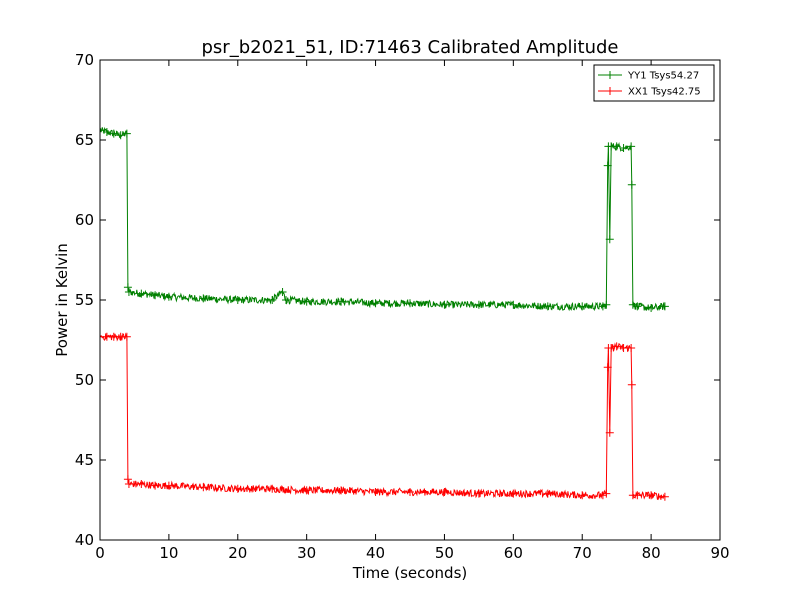  What do you see at coordinates (582, 553) in the screenshot?
I see `x-tick-label: 70` at bounding box center [582, 553].